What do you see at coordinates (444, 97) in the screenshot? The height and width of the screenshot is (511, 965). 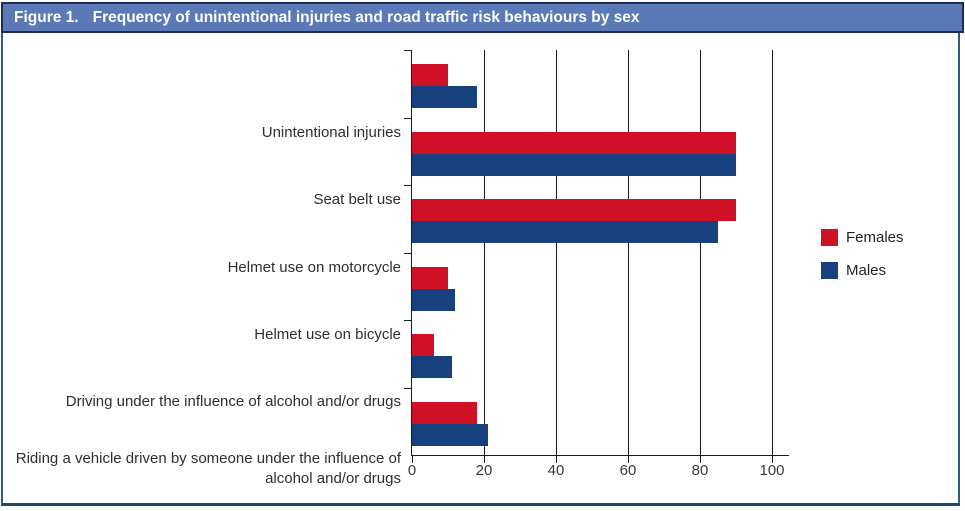 I see `bar-males-unintentional-injuries` at bounding box center [444, 97].